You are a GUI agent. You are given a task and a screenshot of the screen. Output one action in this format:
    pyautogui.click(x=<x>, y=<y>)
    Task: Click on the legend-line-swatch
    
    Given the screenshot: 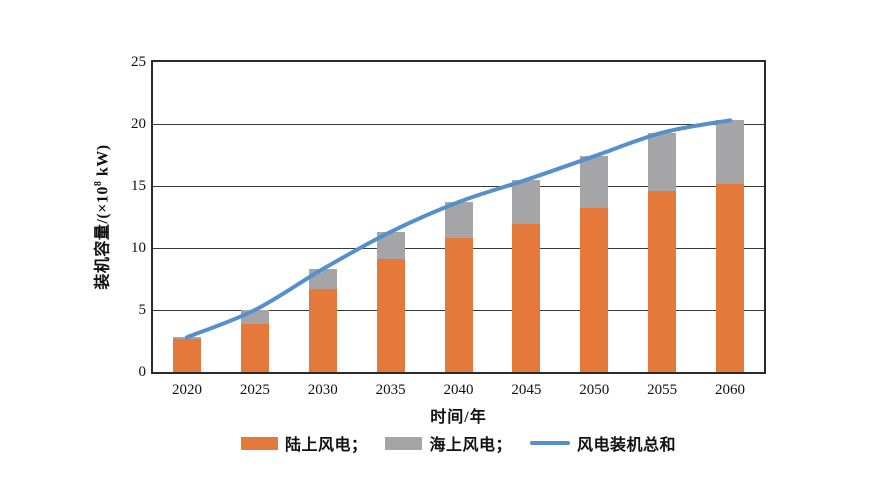 What is the action you would take?
    pyautogui.click(x=550, y=443)
    